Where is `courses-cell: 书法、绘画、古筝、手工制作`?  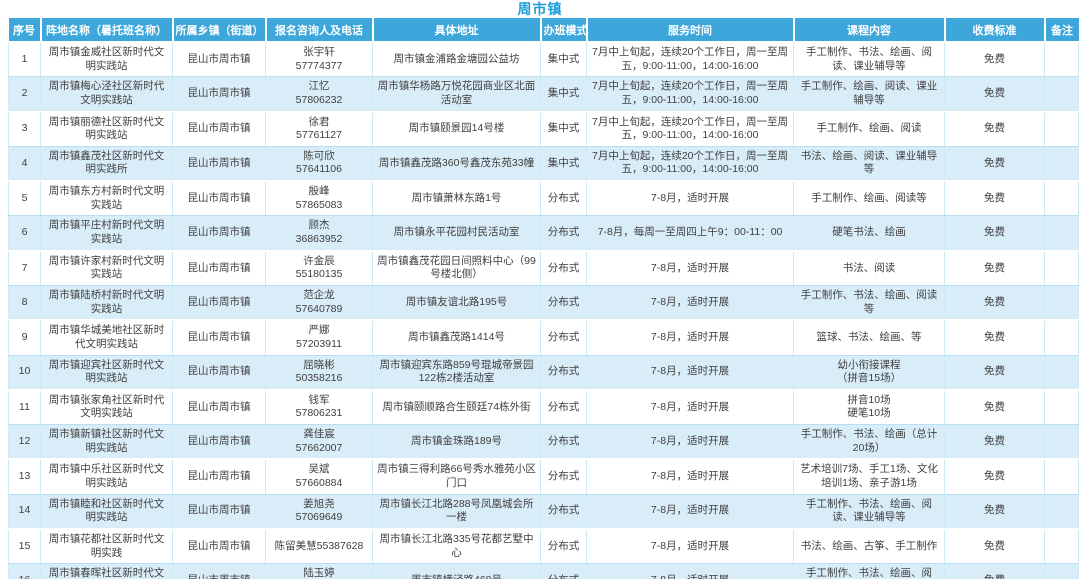 courses-cell: 书法、绘画、古筝、手工制作 is located at coordinates (869, 546).